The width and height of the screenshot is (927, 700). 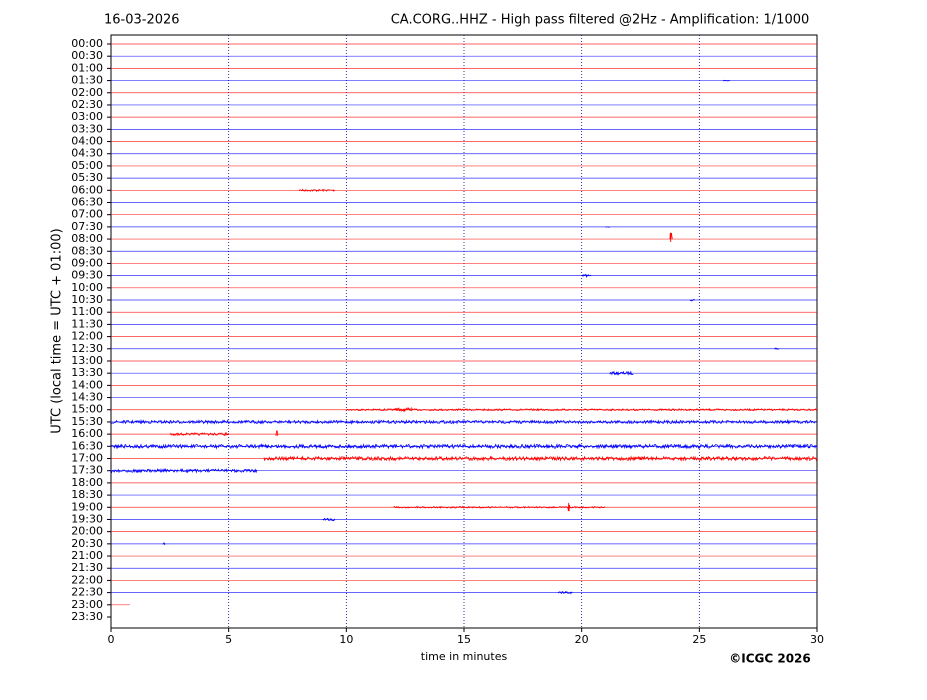 I want to click on x-tick-label: 5, so click(x=228, y=639).